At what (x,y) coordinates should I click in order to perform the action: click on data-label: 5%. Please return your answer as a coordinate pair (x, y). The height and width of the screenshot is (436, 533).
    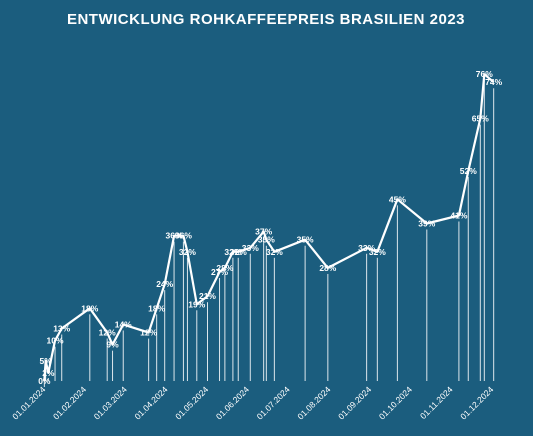
    Looking at the image, I should click on (46, 361).